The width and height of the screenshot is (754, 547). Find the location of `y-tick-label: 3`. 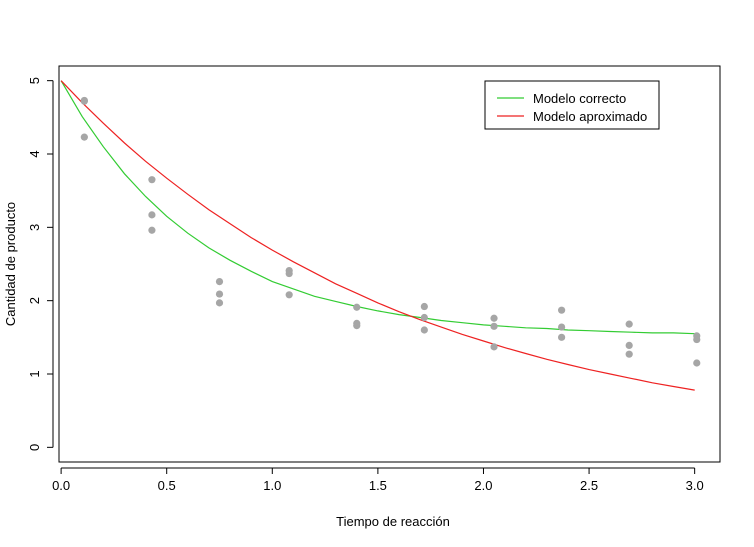

y-tick-label: 3 is located at coordinates (34, 227).